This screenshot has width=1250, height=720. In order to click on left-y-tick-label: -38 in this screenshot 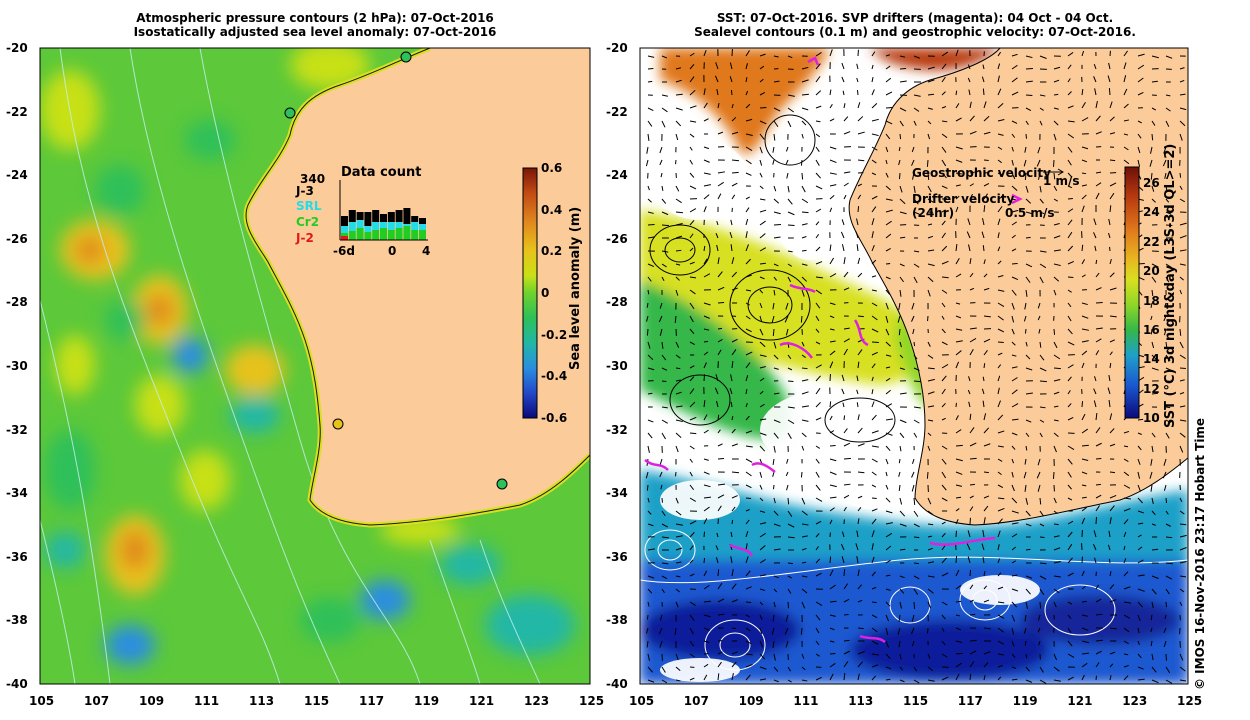, I will do `click(17, 620)`.